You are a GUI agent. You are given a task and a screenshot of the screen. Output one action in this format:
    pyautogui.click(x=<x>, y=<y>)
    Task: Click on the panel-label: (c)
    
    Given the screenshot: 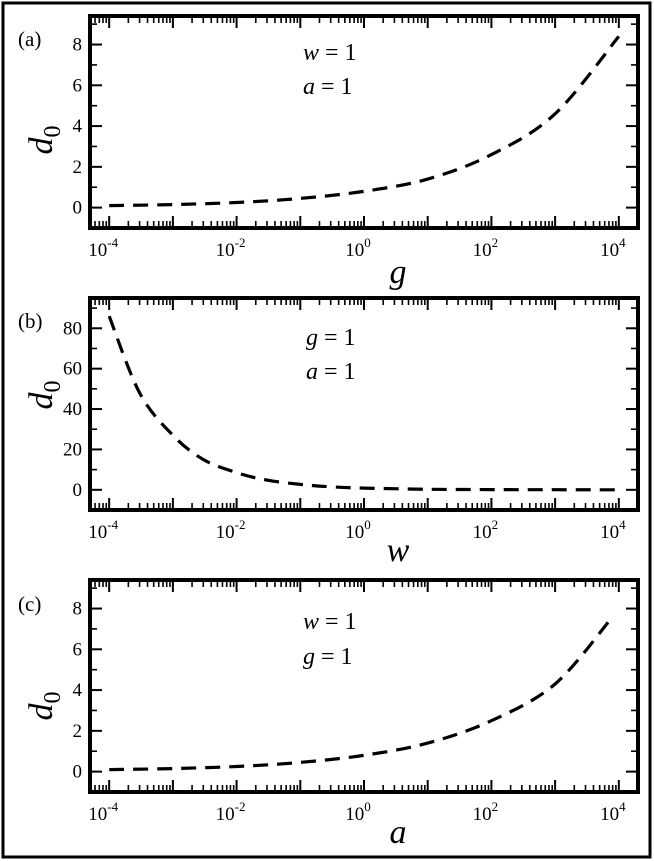 What is the action you would take?
    pyautogui.click(x=29, y=604)
    